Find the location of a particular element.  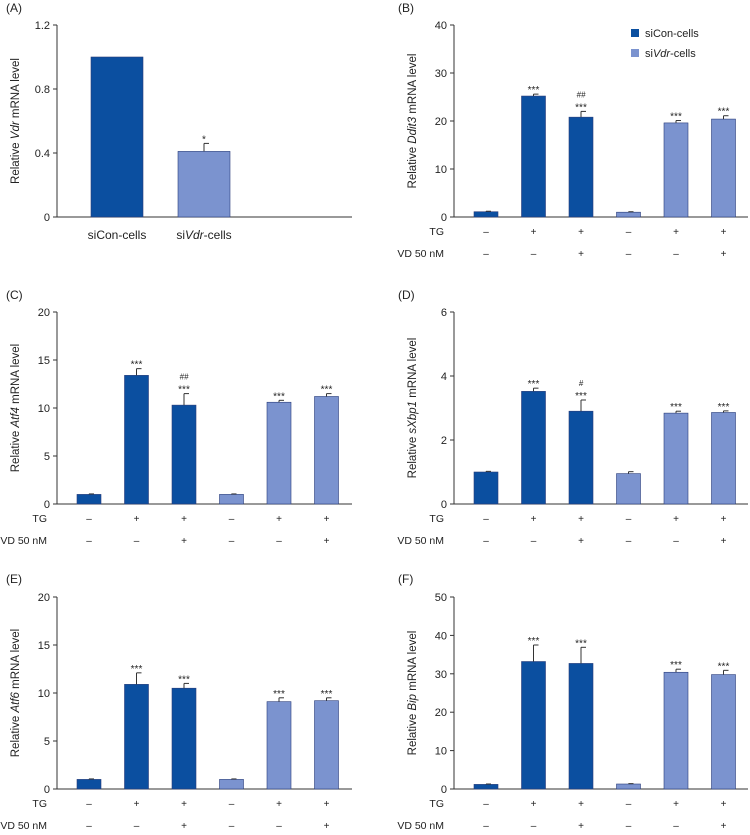

label-part: Relative is located at coordinates (413, 456).